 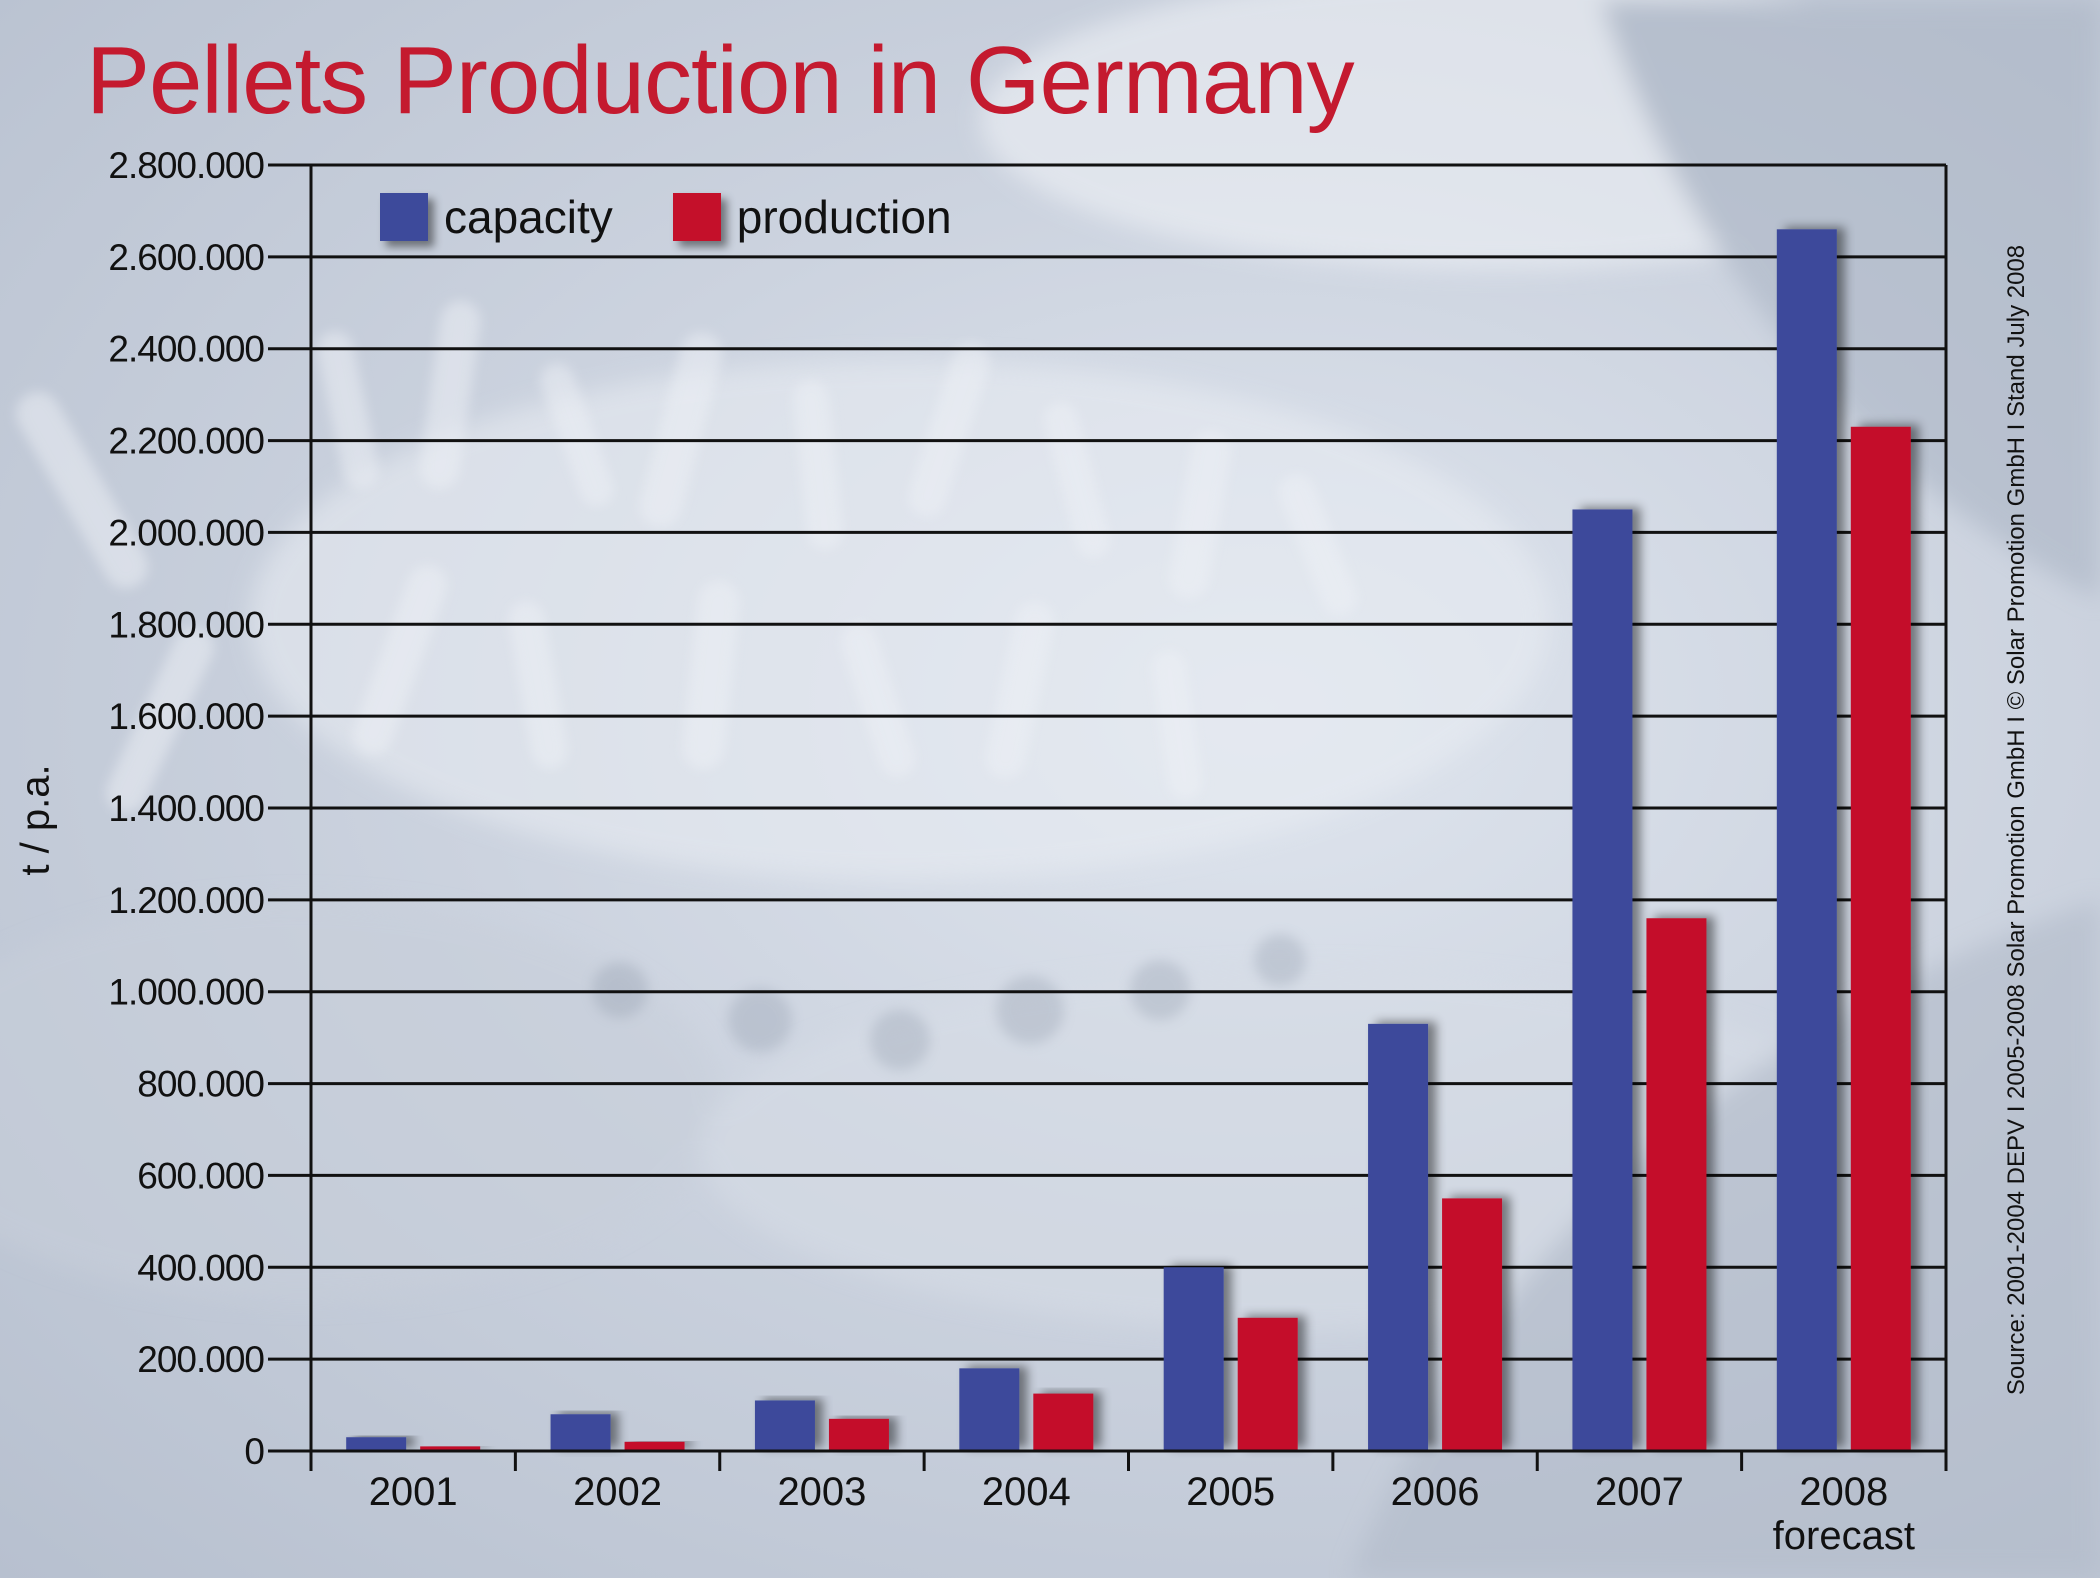 What do you see at coordinates (1880, 938) in the screenshot?
I see `bar-production-2008` at bounding box center [1880, 938].